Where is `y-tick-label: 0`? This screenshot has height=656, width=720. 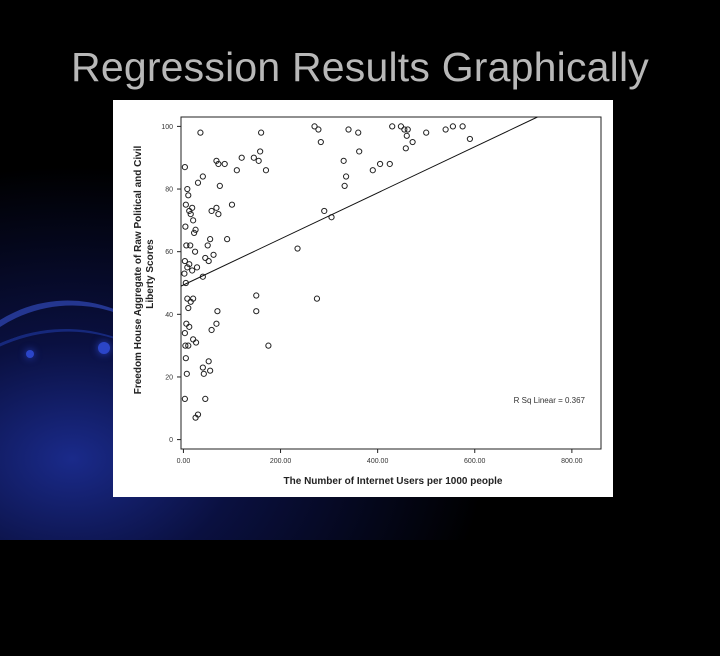 y-tick-label: 0 is located at coordinates (171, 440).